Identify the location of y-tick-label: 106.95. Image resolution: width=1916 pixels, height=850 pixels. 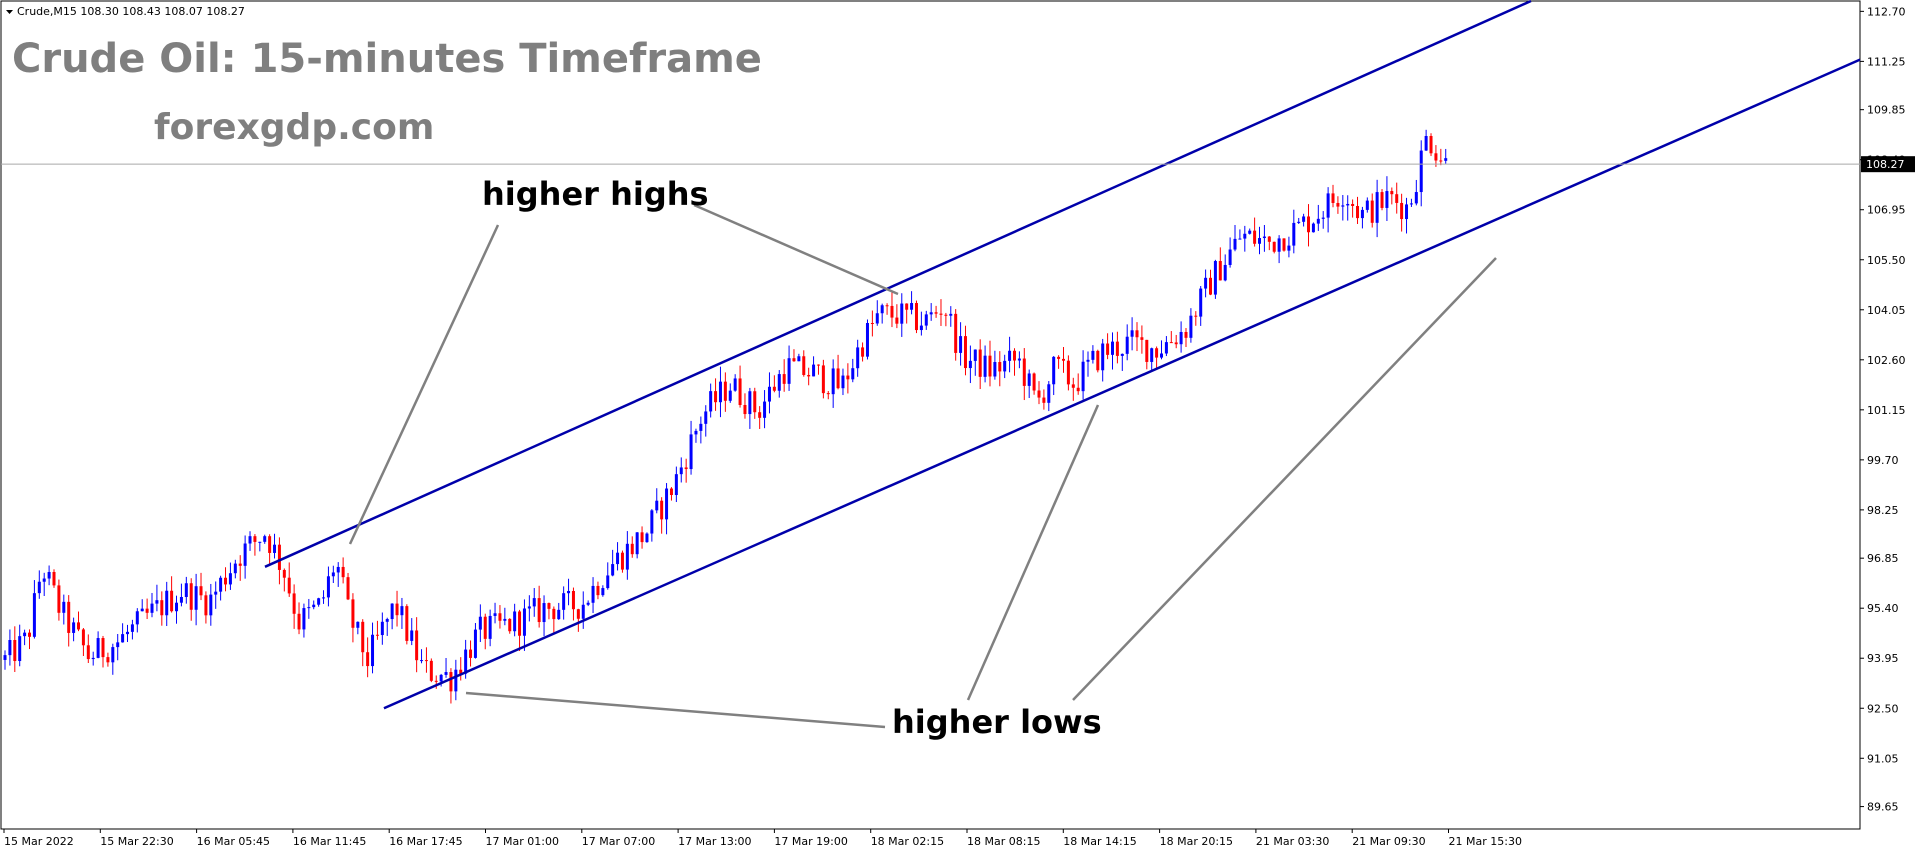
(1886, 210).